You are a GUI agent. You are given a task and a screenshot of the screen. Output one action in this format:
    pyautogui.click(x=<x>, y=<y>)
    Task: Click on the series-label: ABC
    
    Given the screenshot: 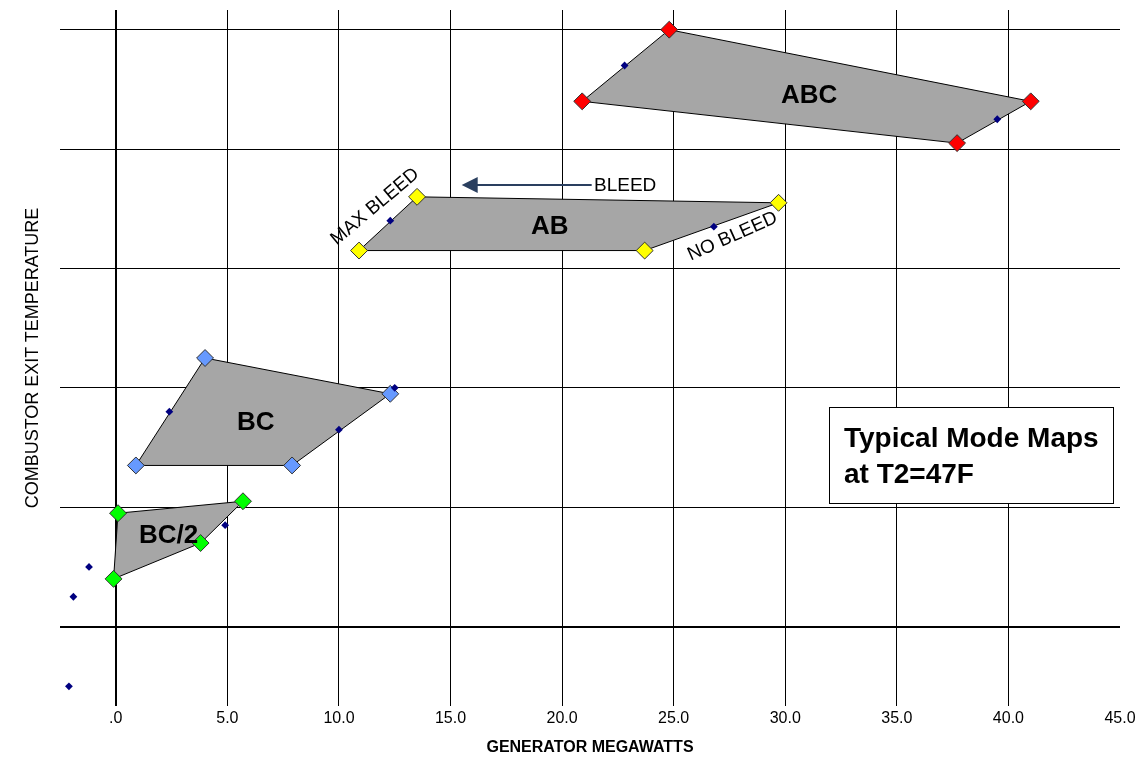 What is the action you would take?
    pyautogui.click(x=809, y=94)
    